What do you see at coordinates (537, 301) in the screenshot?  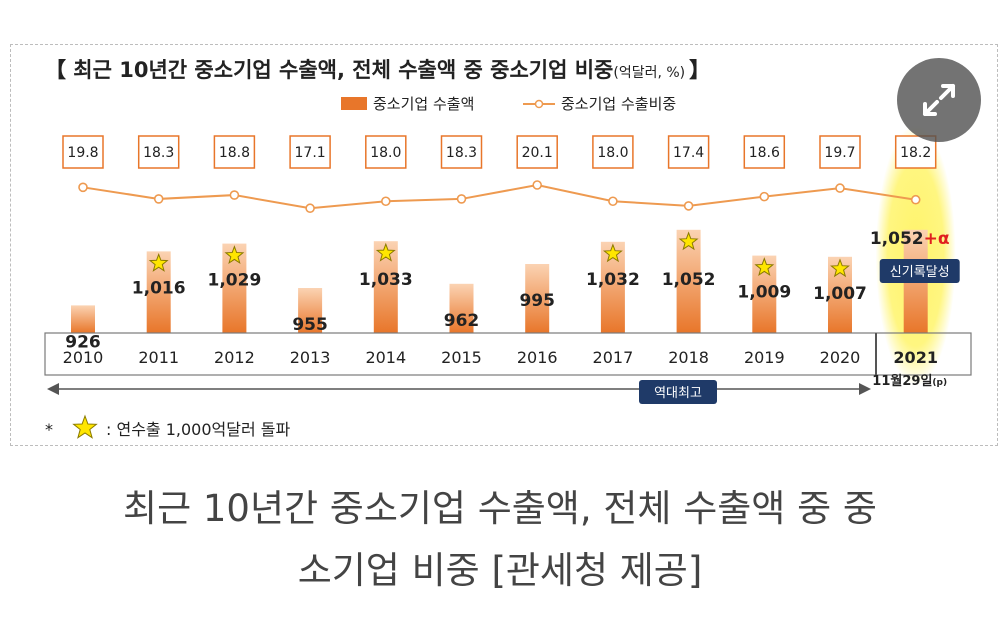 I see `bar-value-label-2016: 995` at bounding box center [537, 301].